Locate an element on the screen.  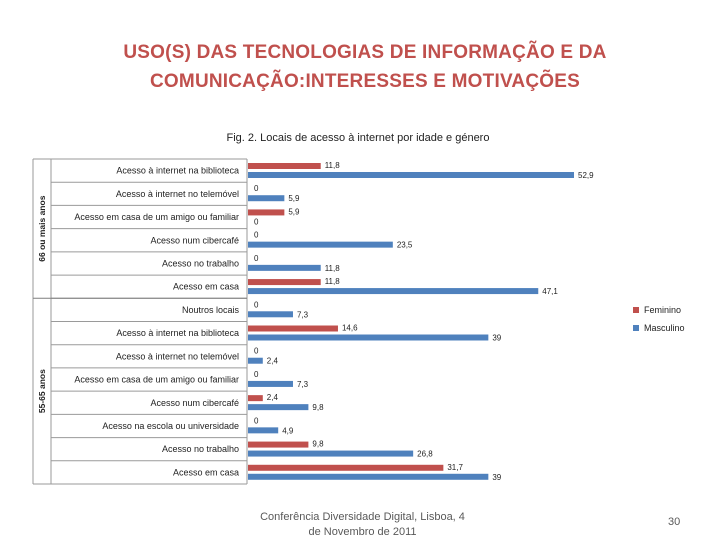
data-label-masculino: 26,8 is located at coordinates (425, 454).